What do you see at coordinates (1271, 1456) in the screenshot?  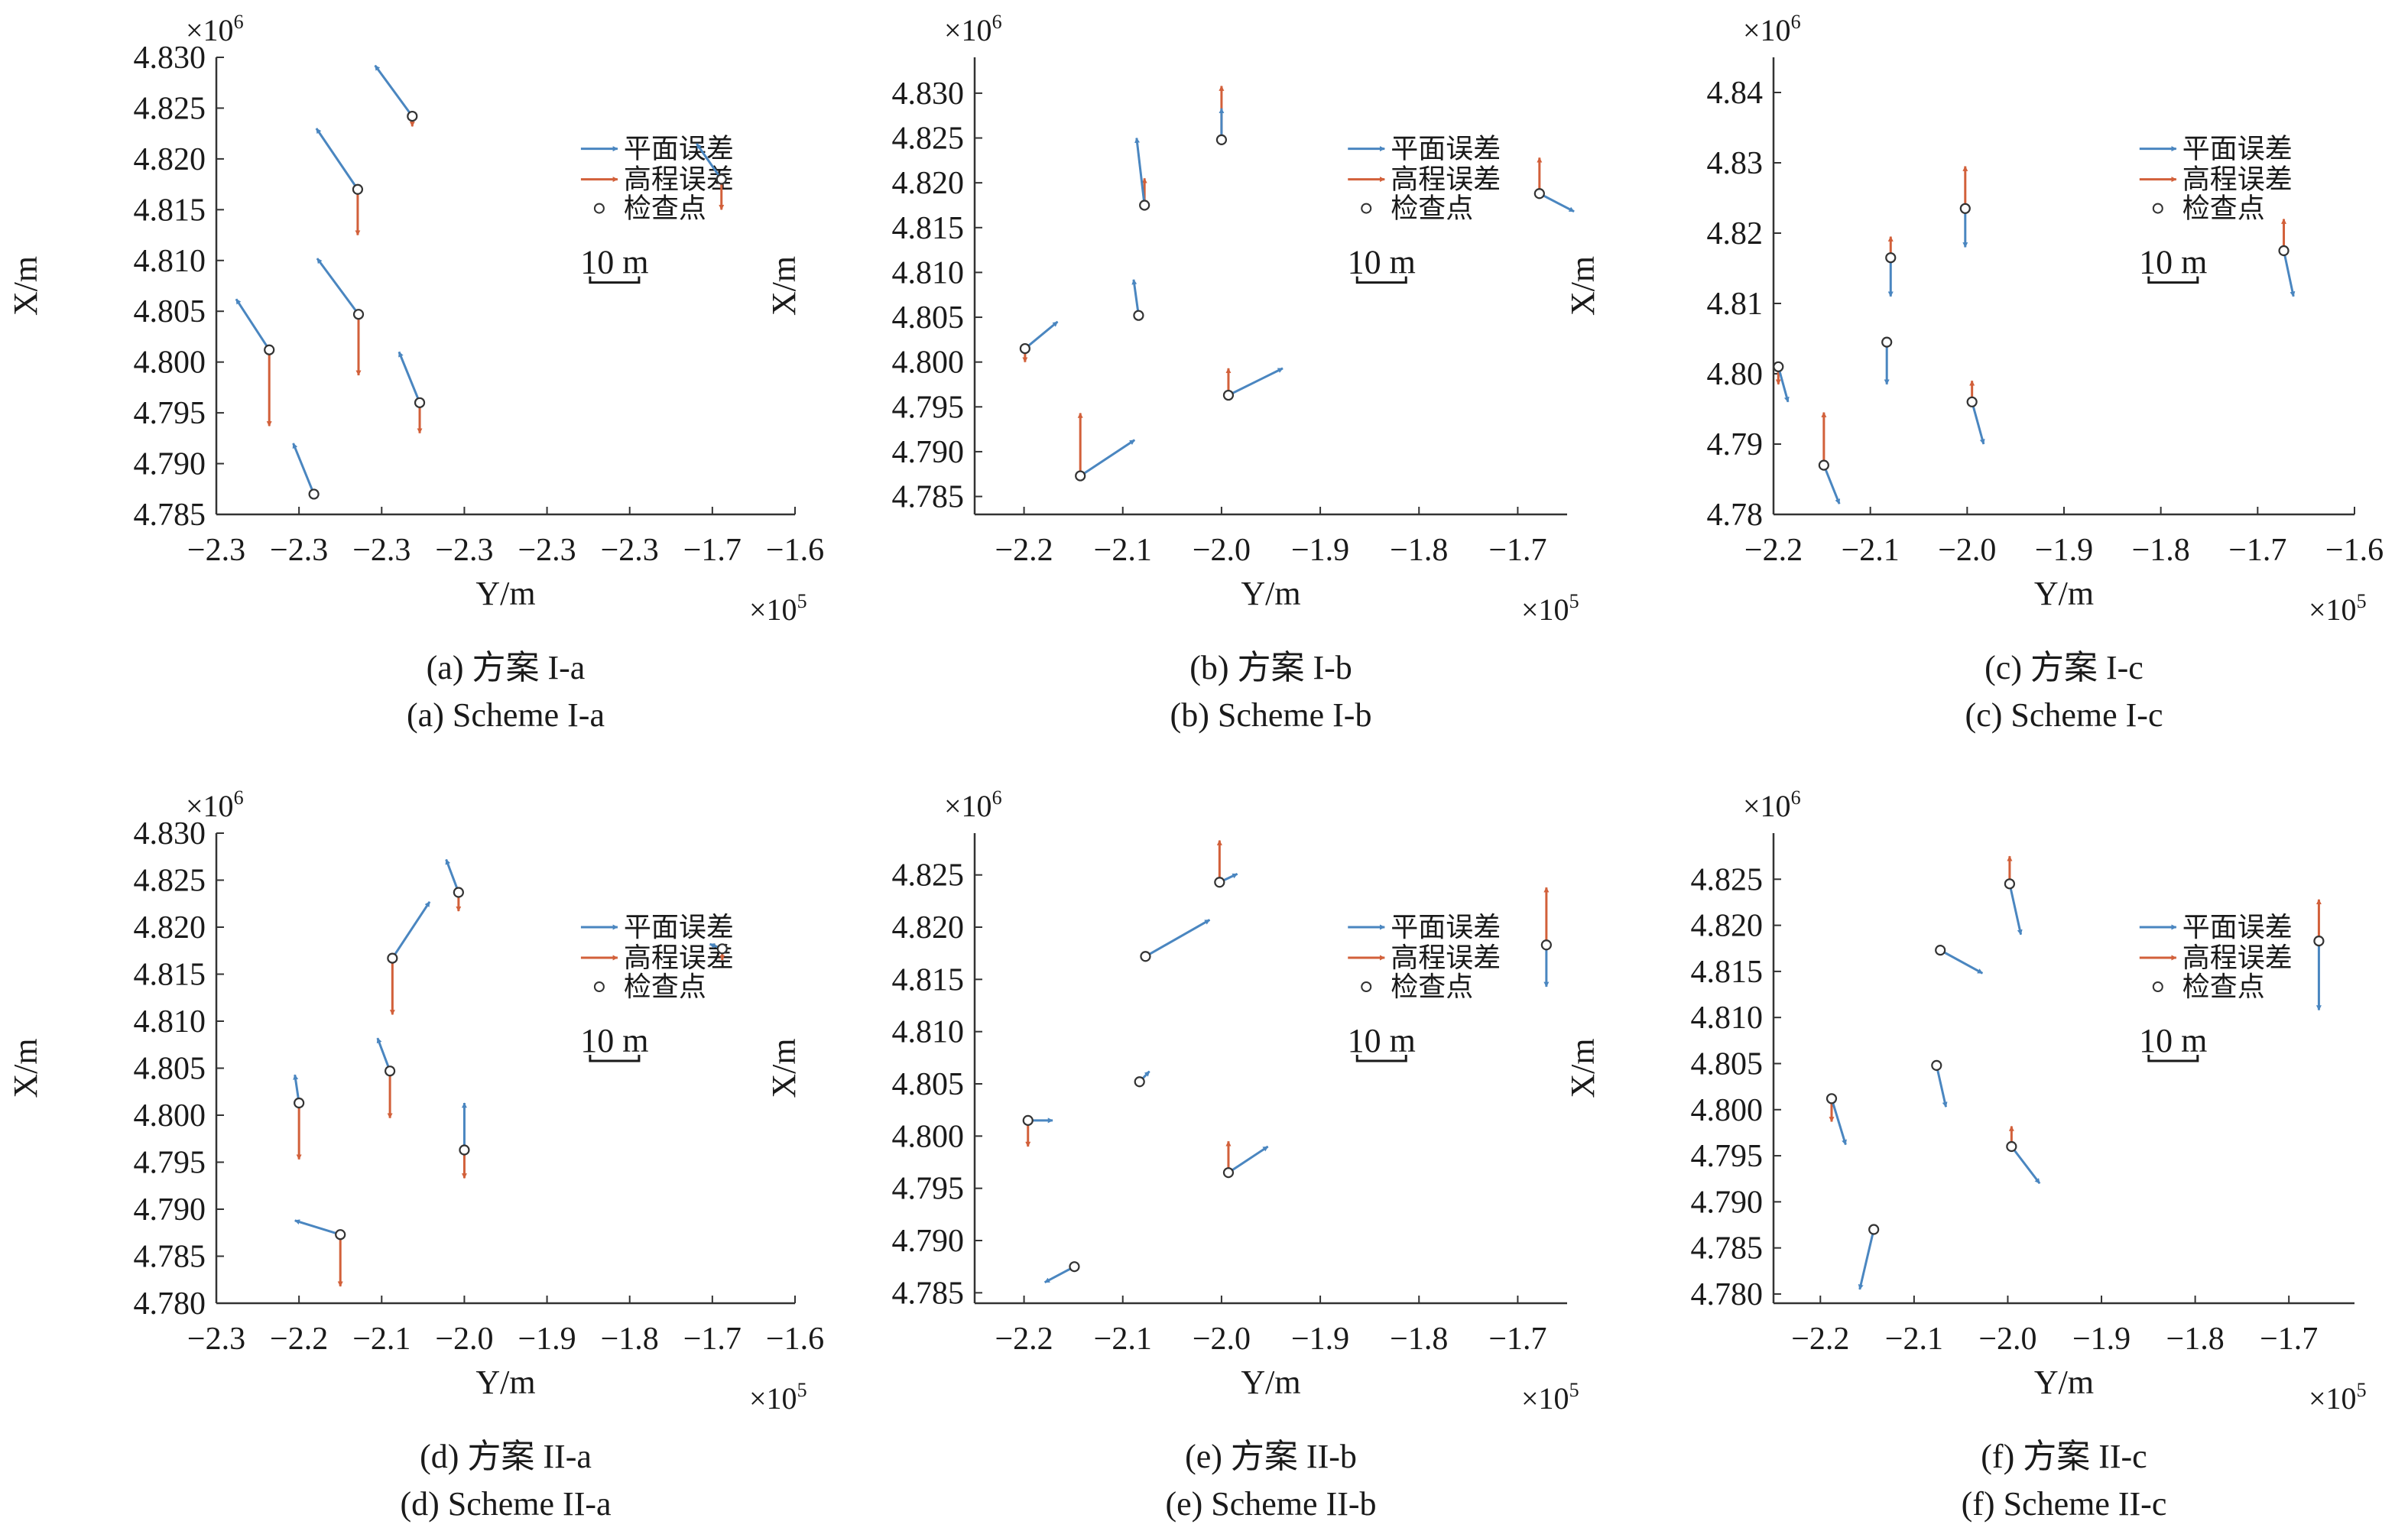 I see `caption-cn: (e) 方案 II-b` at bounding box center [1271, 1456].